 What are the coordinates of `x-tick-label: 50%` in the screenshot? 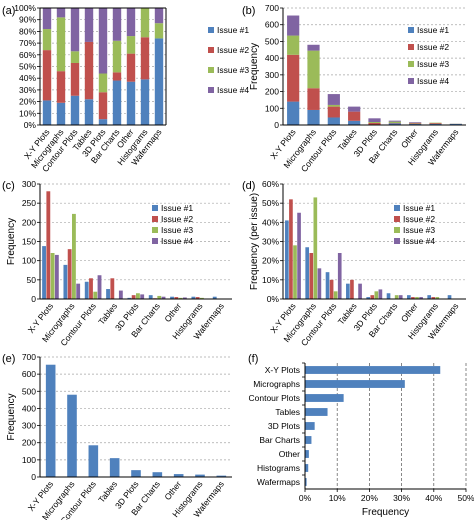 It's located at (465, 498).